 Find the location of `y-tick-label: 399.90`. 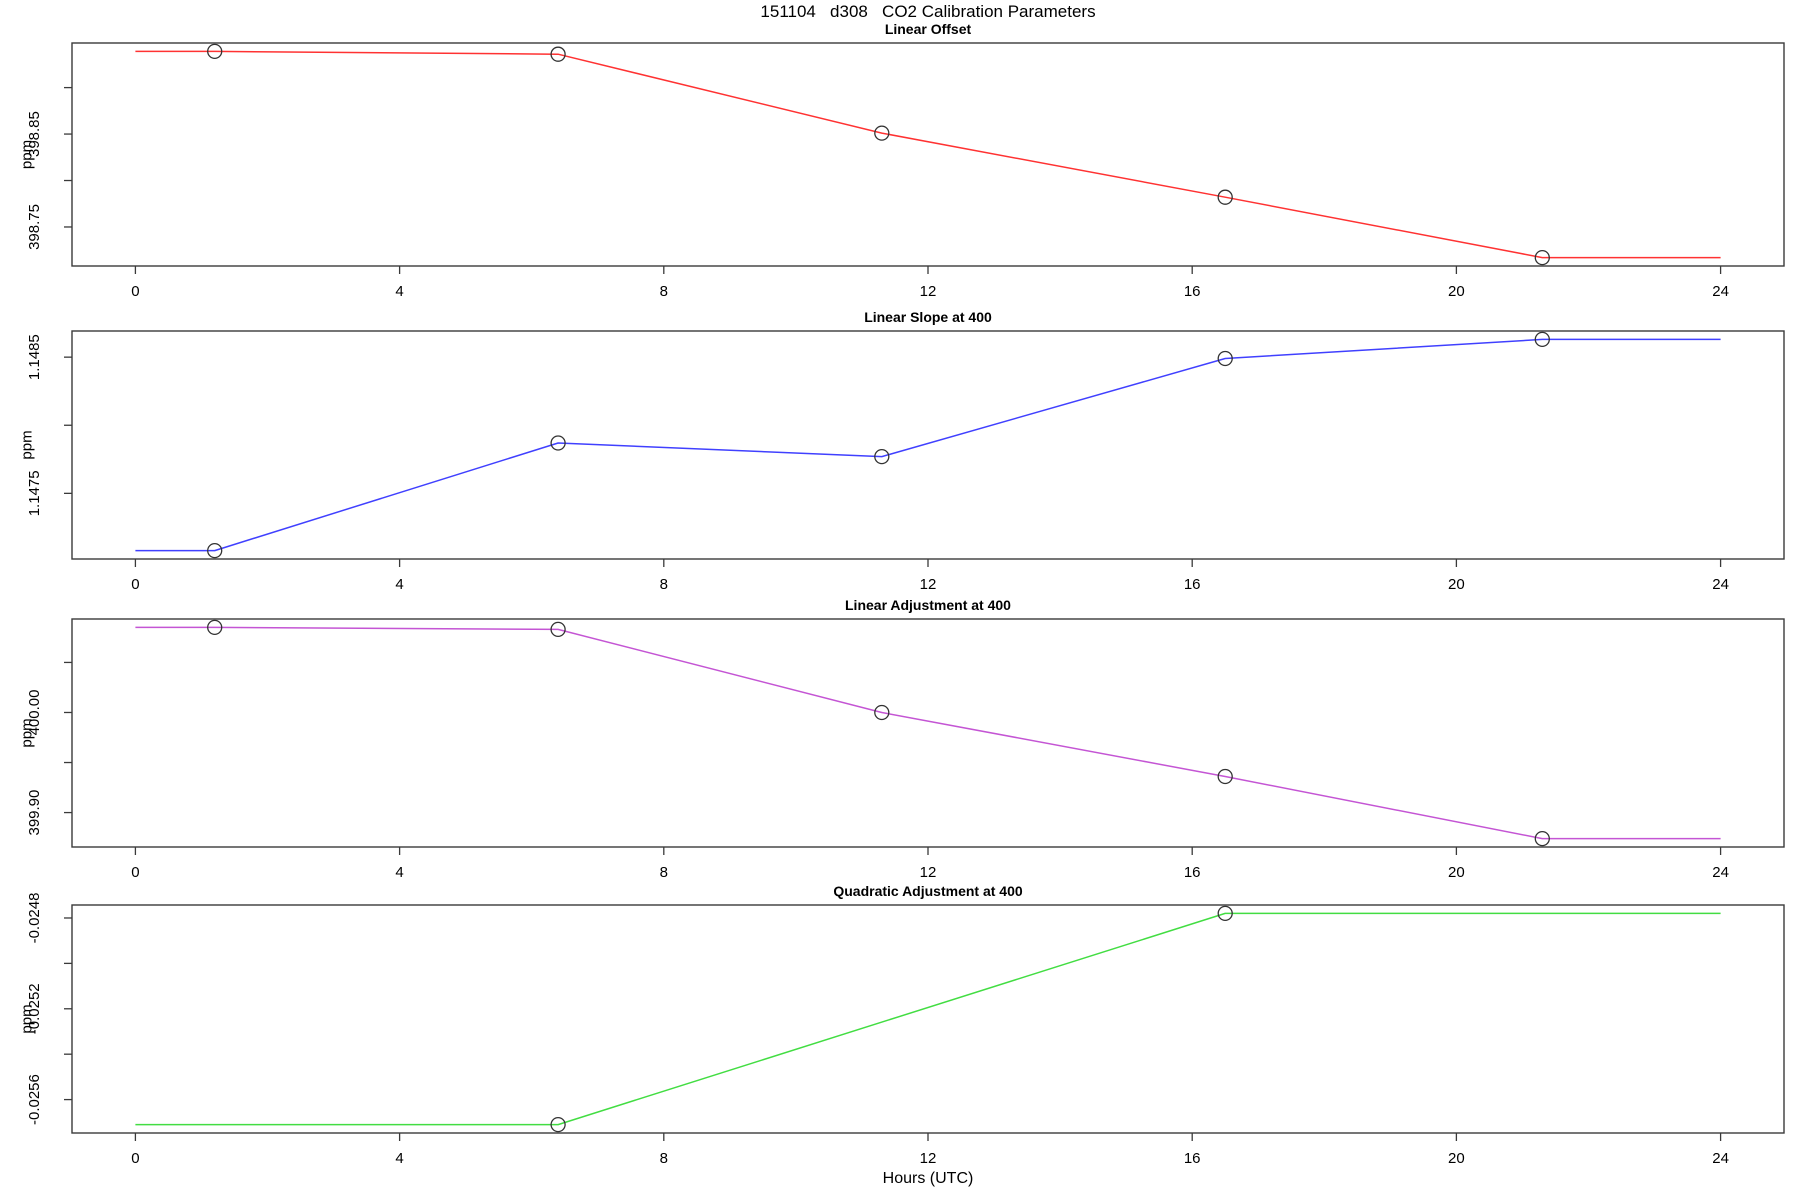

y-tick-label: 399.90 is located at coordinates (34, 813).